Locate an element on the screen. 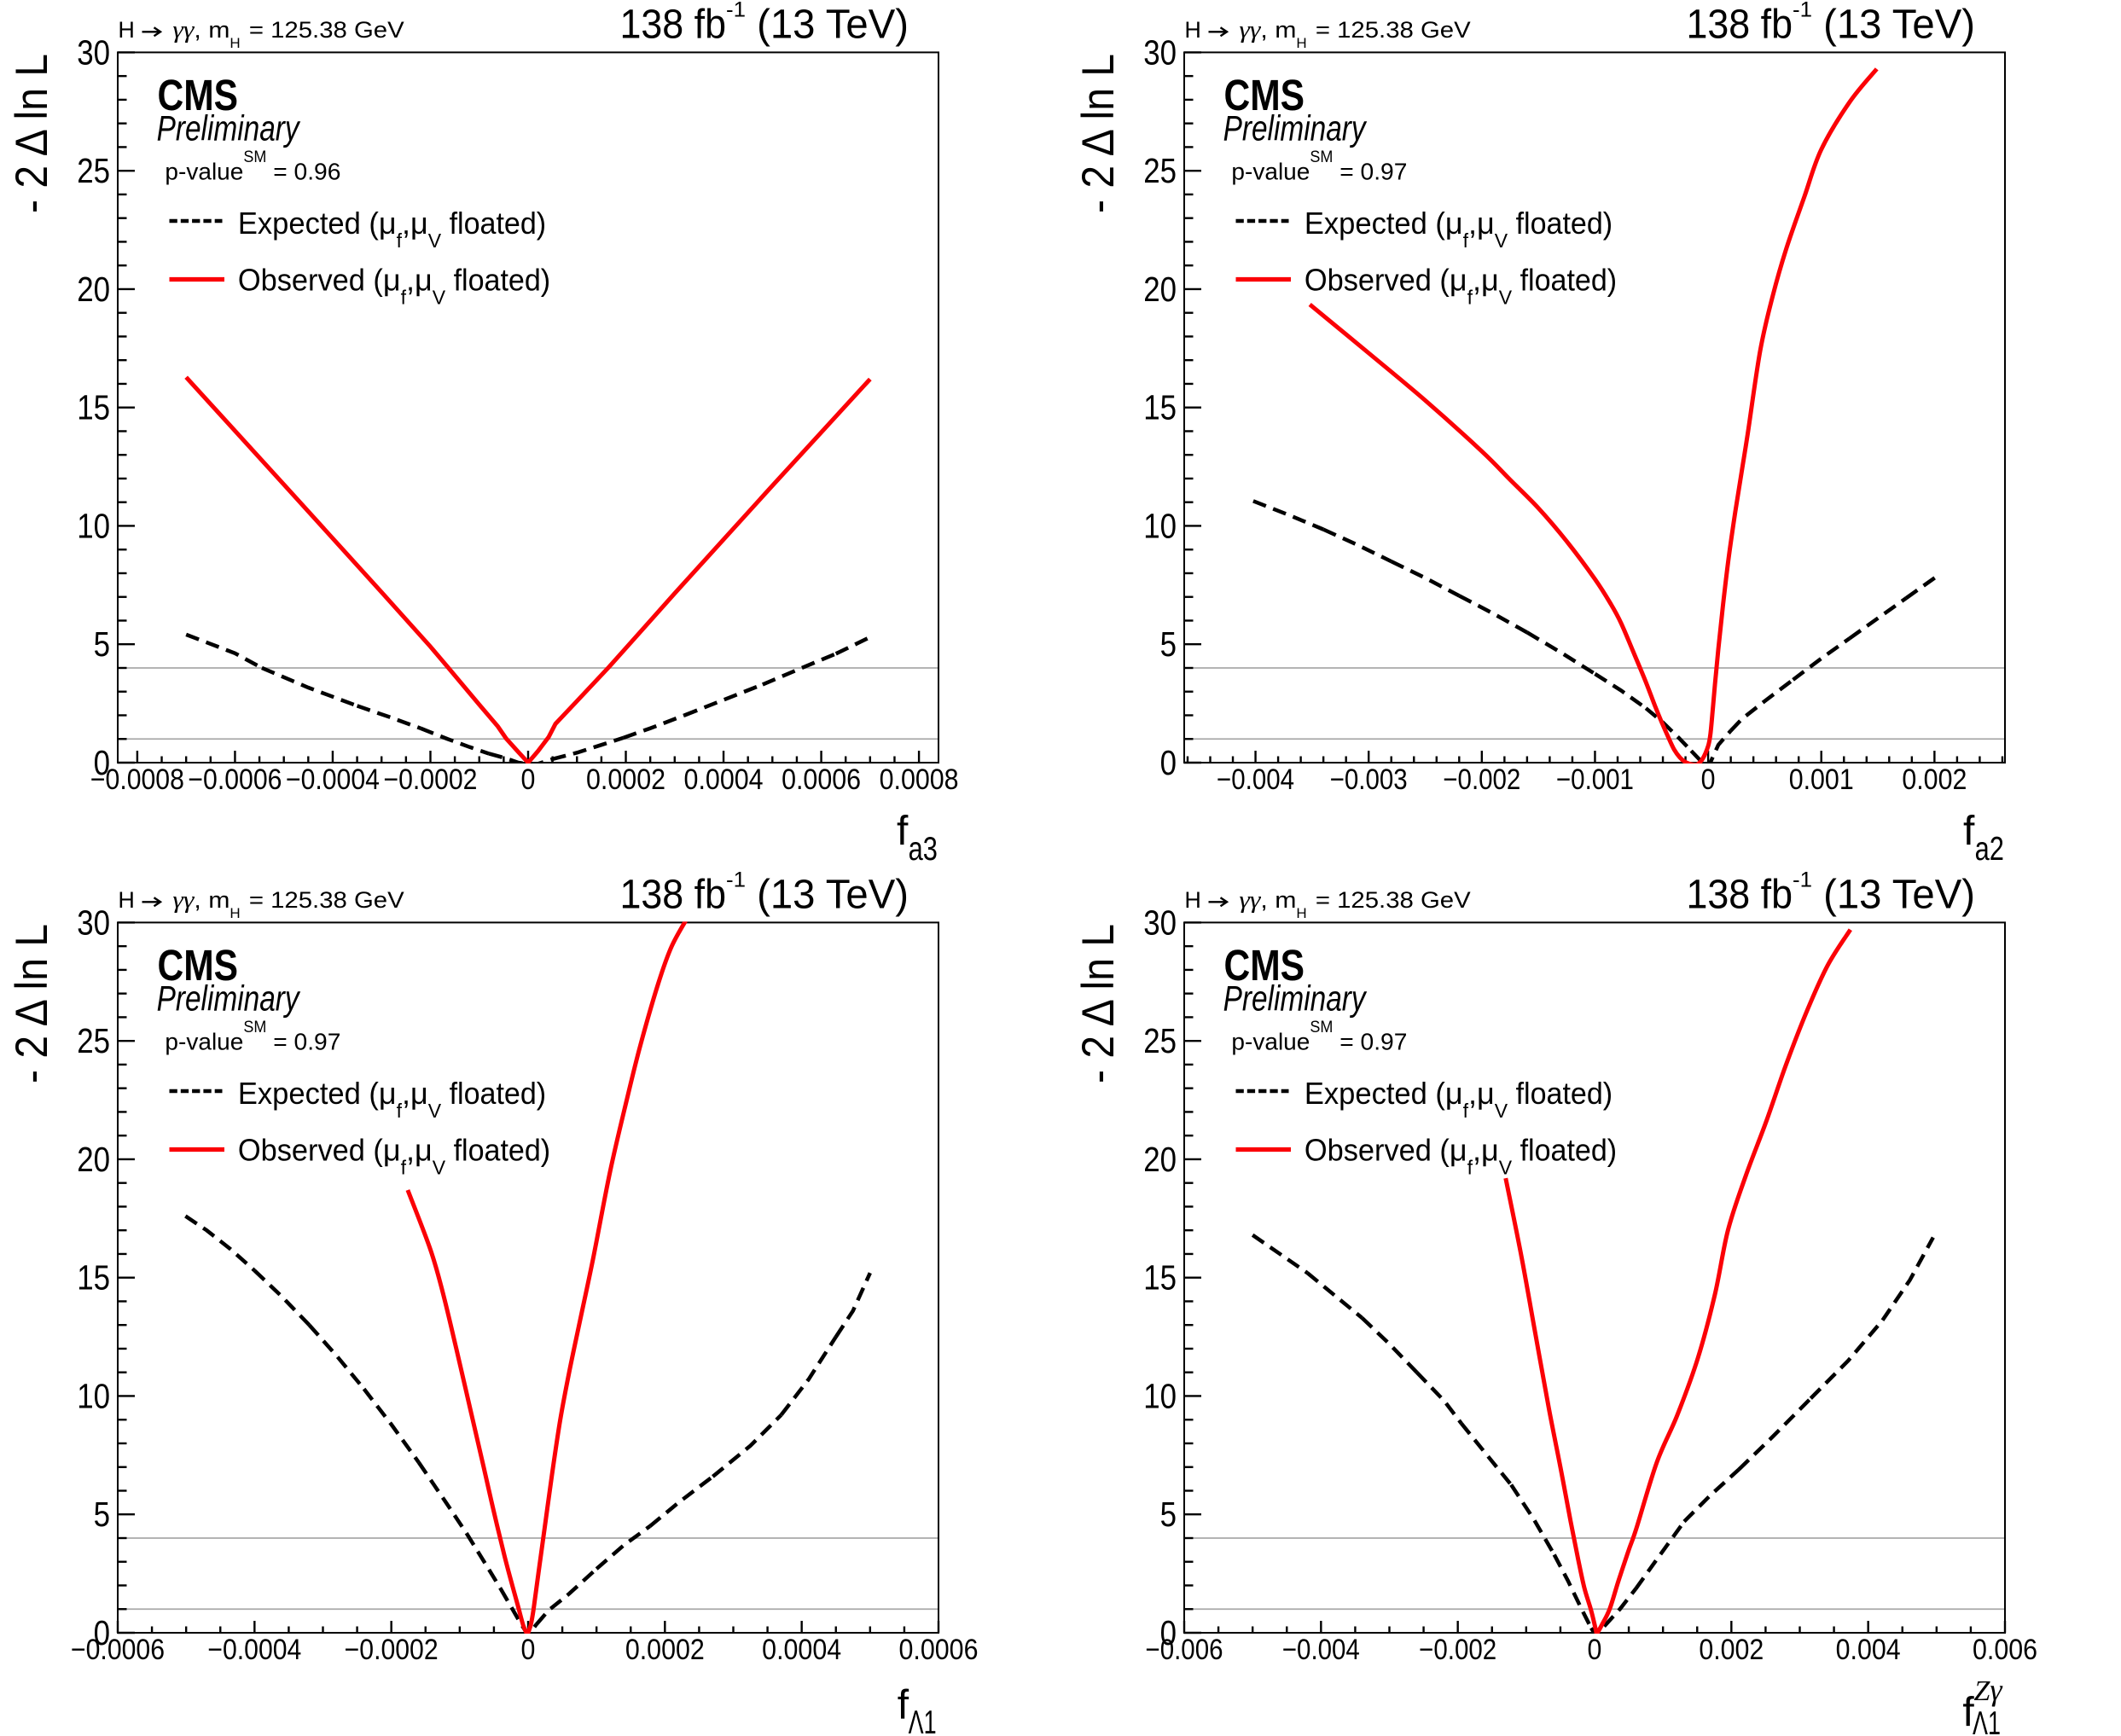  svg-text: −0.006 is located at coordinates (1184, 1650).